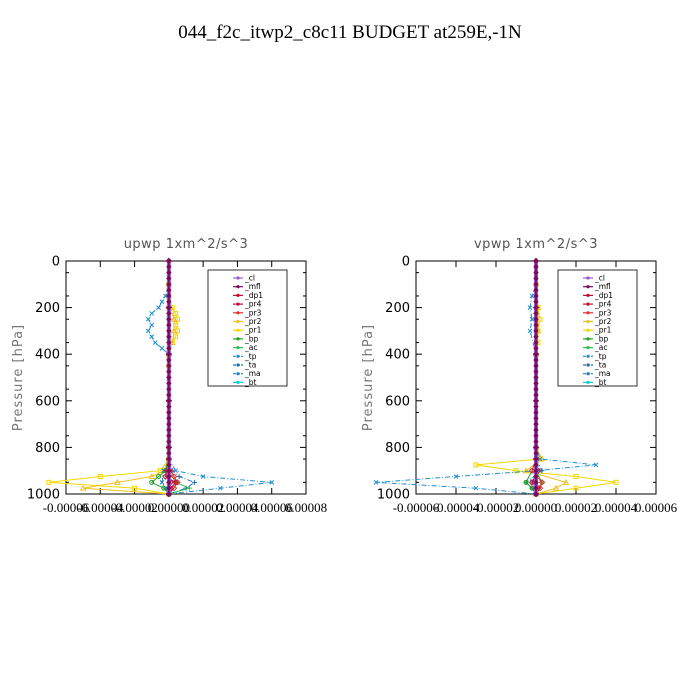 This screenshot has width=700, height=700. I want to click on legend-label: _ma, so click(602, 373).